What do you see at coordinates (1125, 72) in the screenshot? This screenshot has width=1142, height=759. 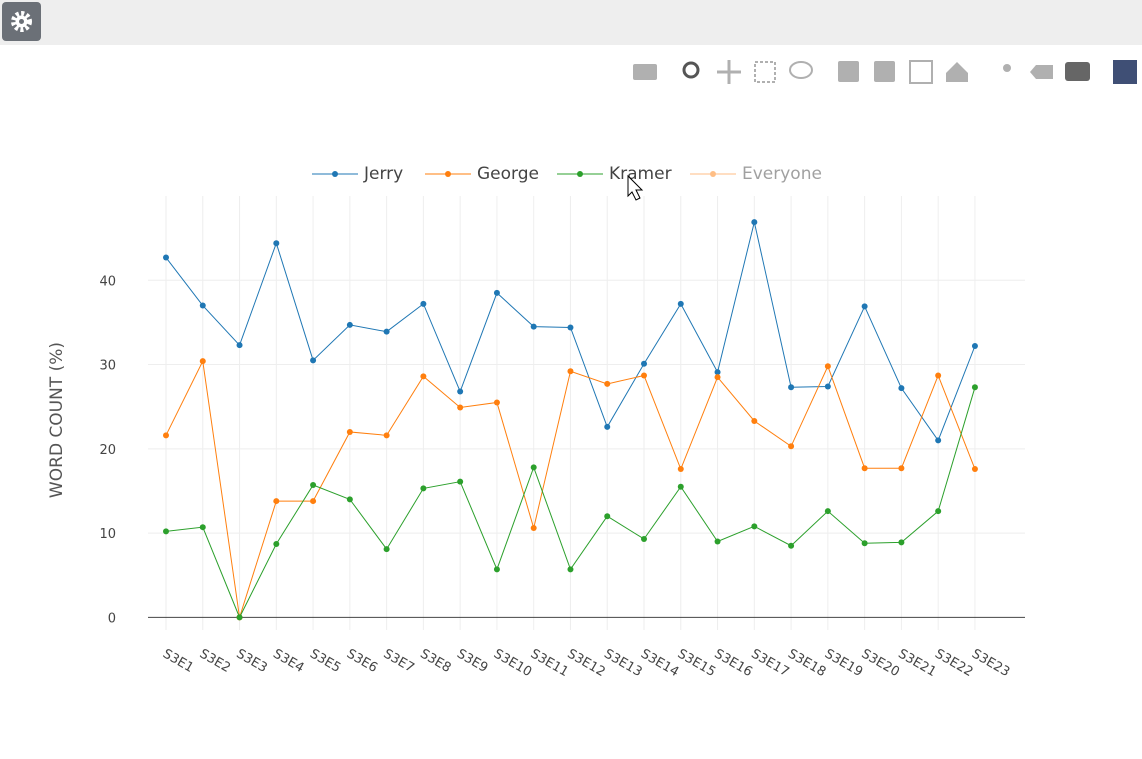 I see `plotly-logo` at bounding box center [1125, 72].